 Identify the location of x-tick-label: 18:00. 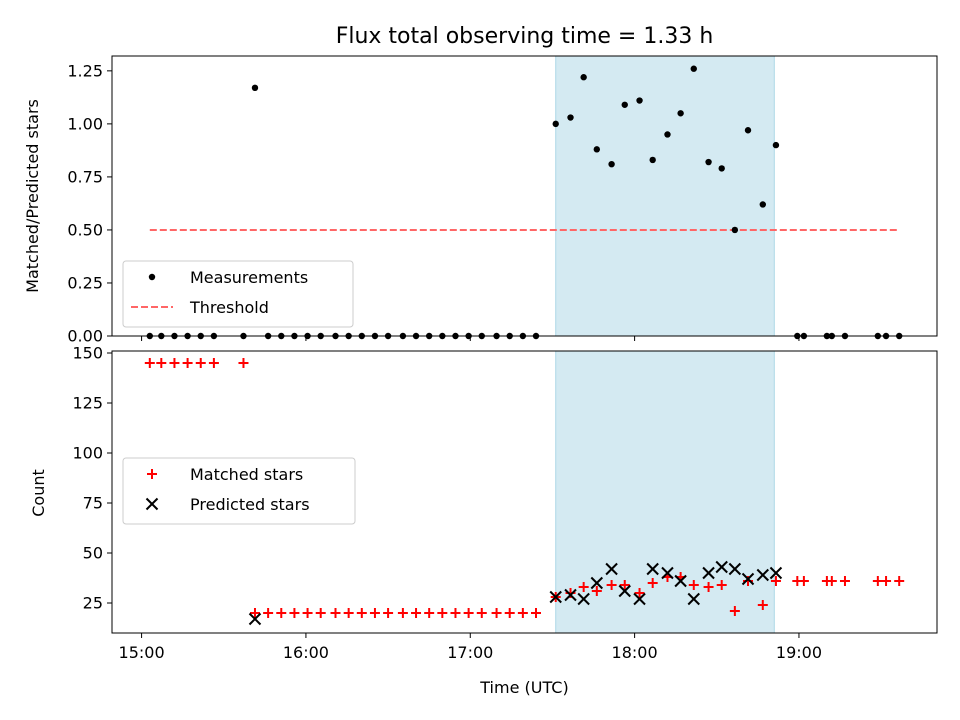
(635, 652).